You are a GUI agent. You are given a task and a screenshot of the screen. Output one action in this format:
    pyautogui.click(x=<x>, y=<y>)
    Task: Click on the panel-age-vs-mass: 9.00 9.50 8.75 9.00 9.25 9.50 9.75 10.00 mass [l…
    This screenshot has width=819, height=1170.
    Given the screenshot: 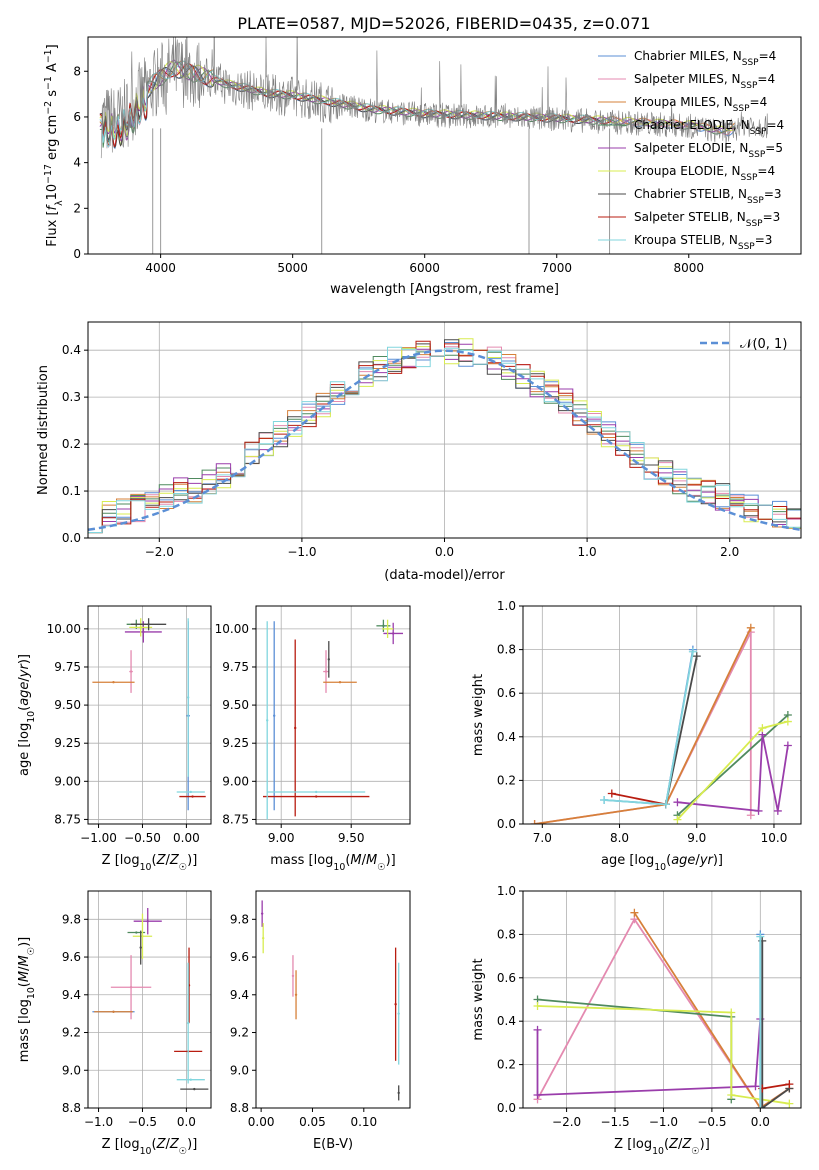 What is the action you would take?
    pyautogui.click(x=313, y=739)
    